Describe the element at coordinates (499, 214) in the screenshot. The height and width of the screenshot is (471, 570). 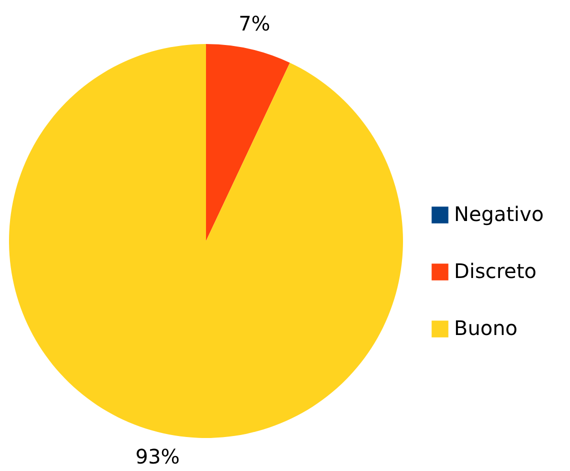
I see `legend-label: Negativo` at that location.